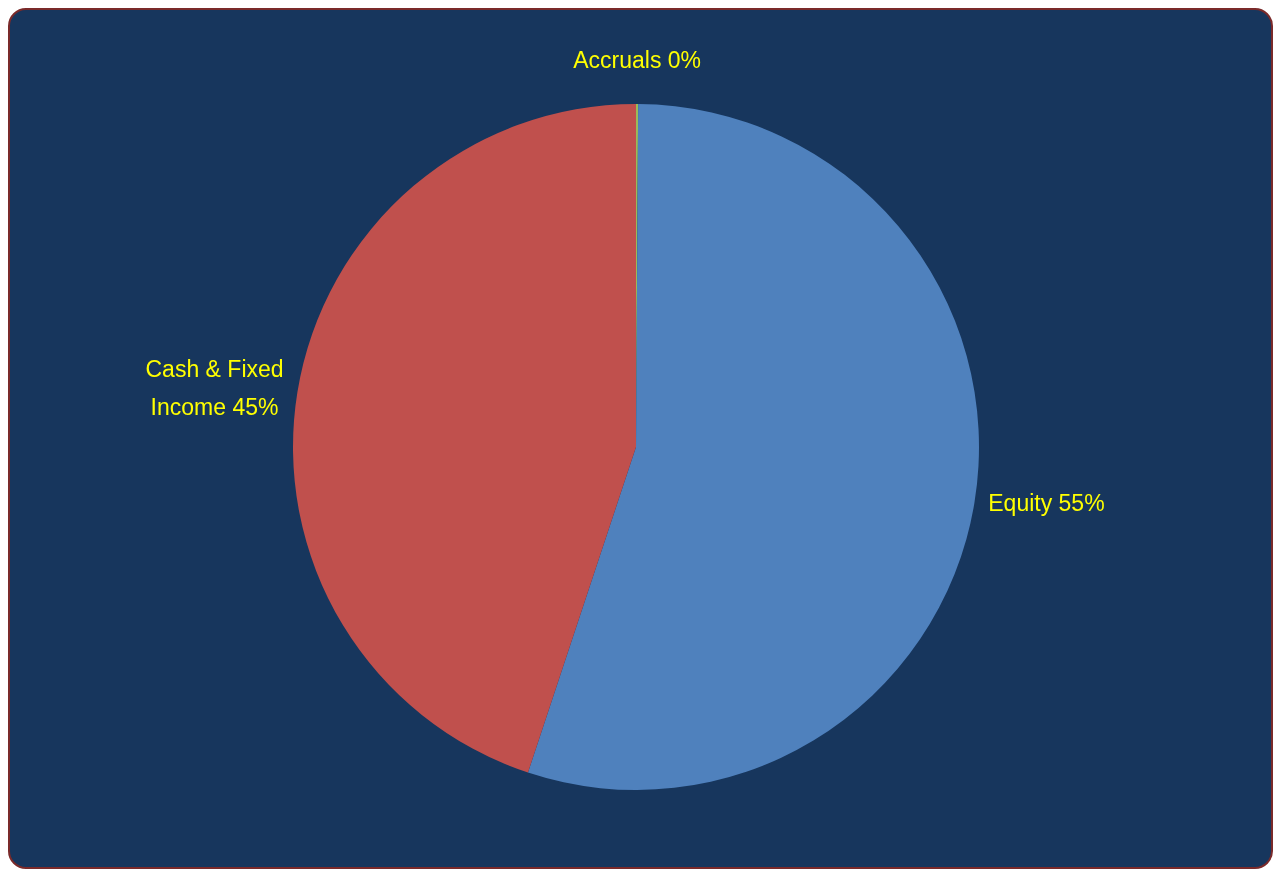 This screenshot has height=877, width=1281. What do you see at coordinates (1046, 503) in the screenshot?
I see `slice-label: Equity 55%` at bounding box center [1046, 503].